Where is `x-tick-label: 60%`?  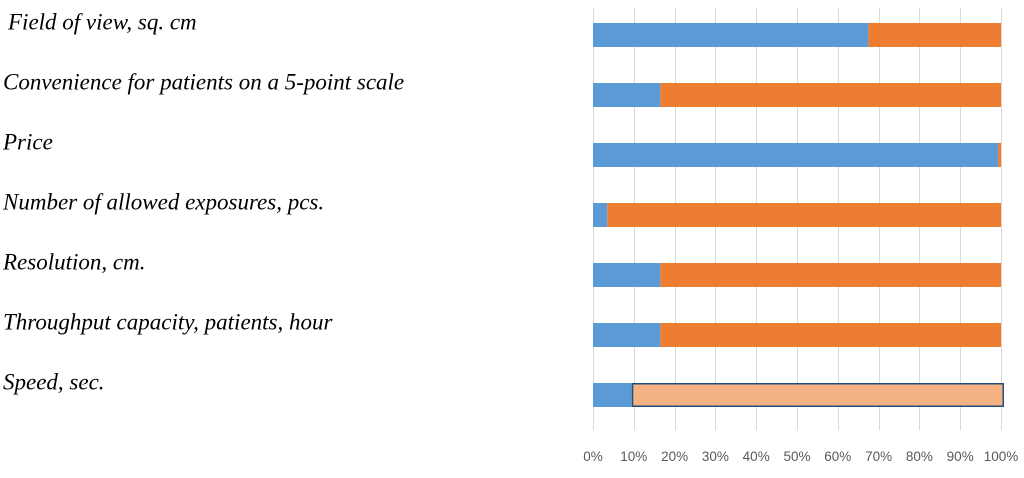 x-tick-label: 60% is located at coordinates (837, 456).